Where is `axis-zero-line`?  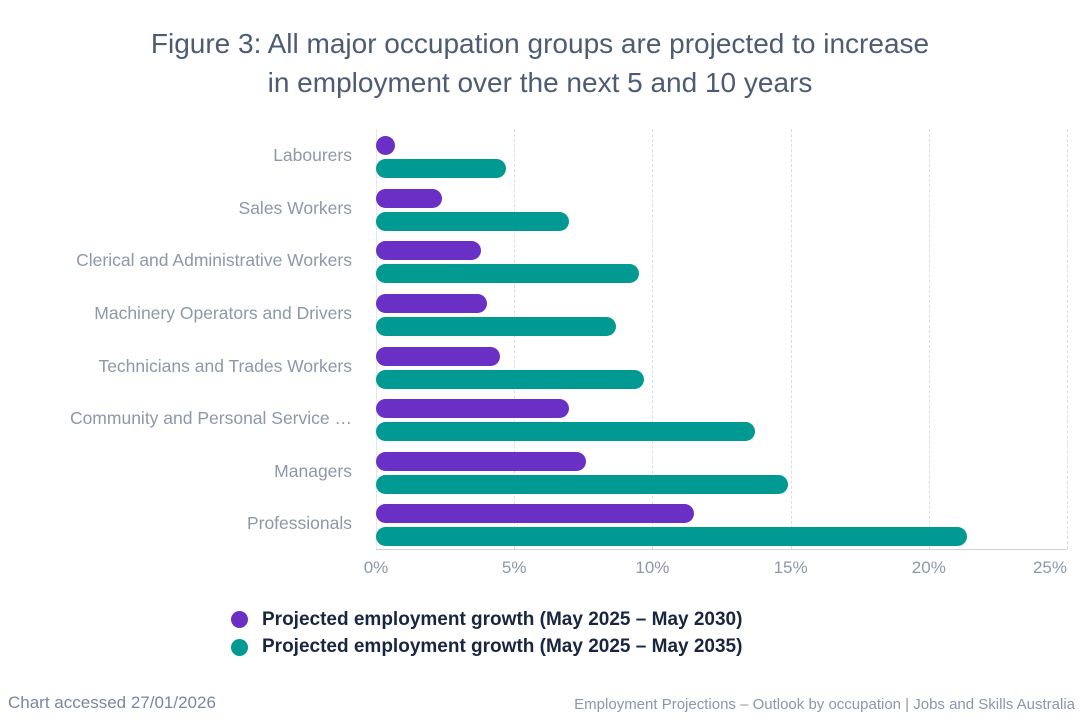
axis-zero-line is located at coordinates (376, 339).